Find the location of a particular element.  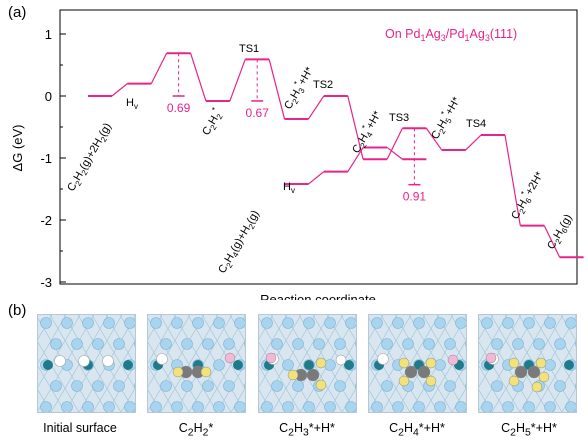

label-c2h2ads: C2H2* is located at coordinates (212, 122).